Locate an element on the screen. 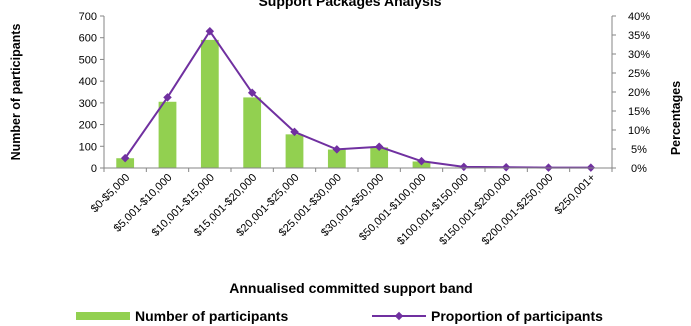 This screenshot has height=326, width=691. x-tick-label: $150,001-$200,000 is located at coordinates (475, 210).